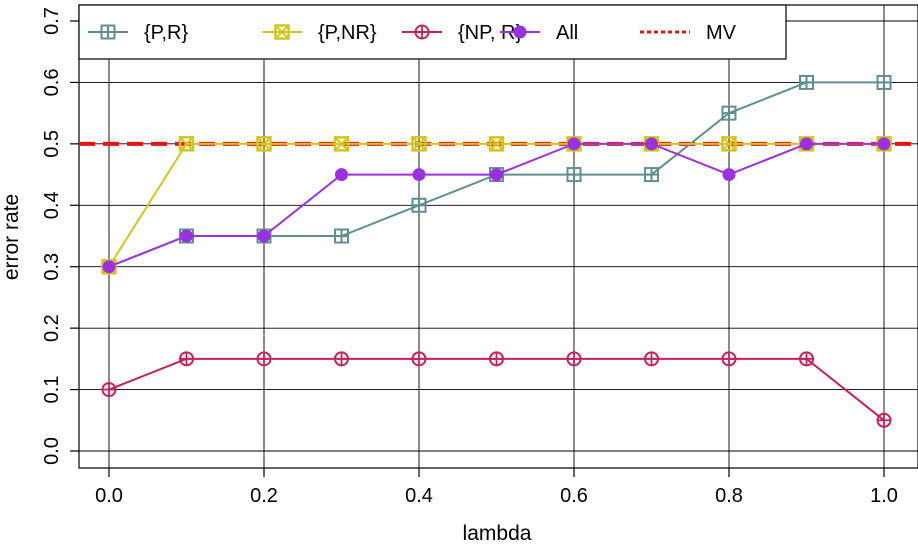  Describe the element at coordinates (52, 390) in the screenshot. I see `y-tick-label: 0.1` at that location.